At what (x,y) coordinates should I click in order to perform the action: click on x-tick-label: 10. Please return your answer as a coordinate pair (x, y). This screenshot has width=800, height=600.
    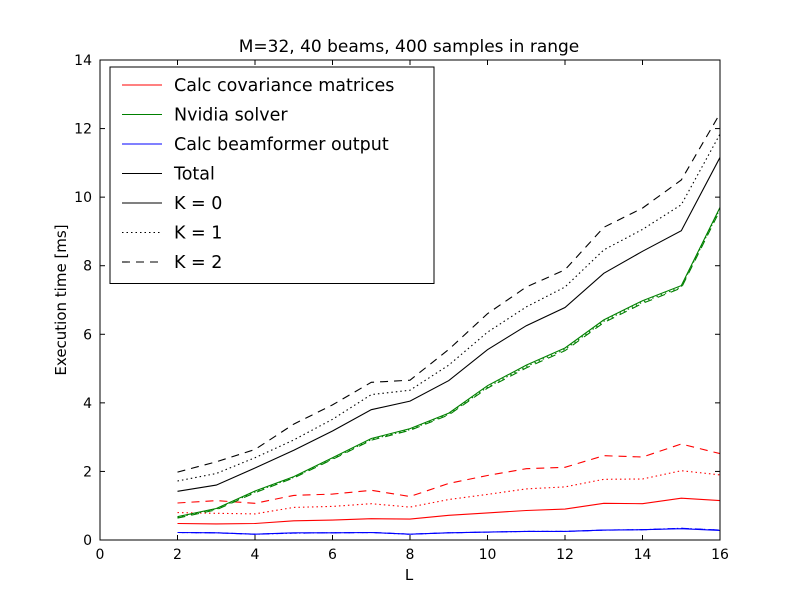
    Looking at the image, I should click on (488, 555).